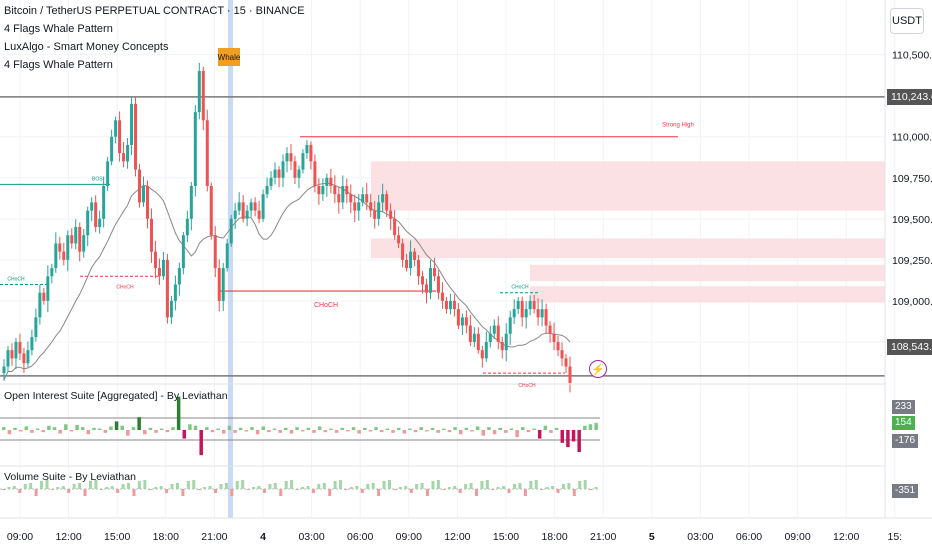 The image size is (932, 550). I want to click on indicator-label-3: 4 Flags Whale Pattern, so click(58, 65).